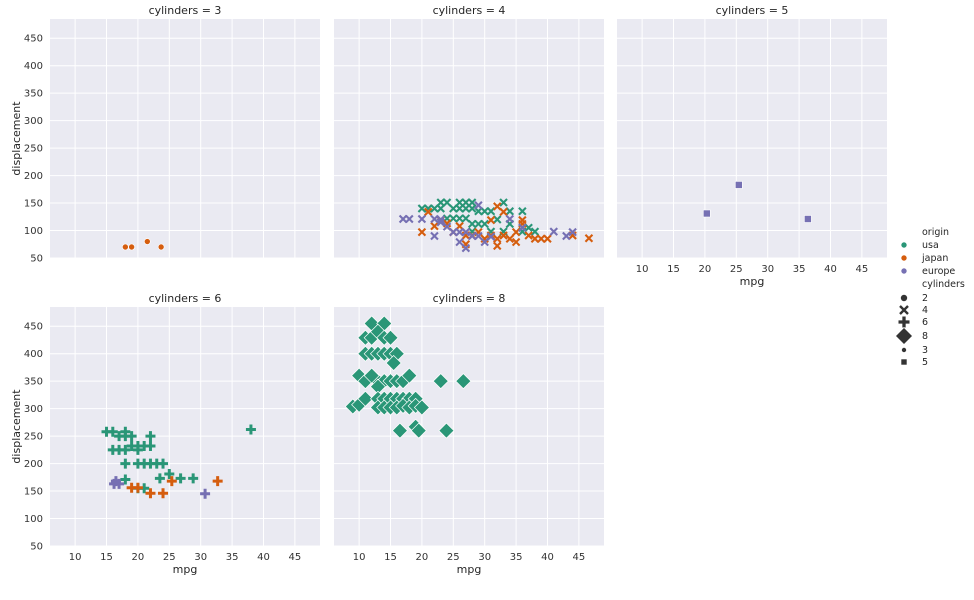  I want to click on legend-marker-japan, so click(904, 258).